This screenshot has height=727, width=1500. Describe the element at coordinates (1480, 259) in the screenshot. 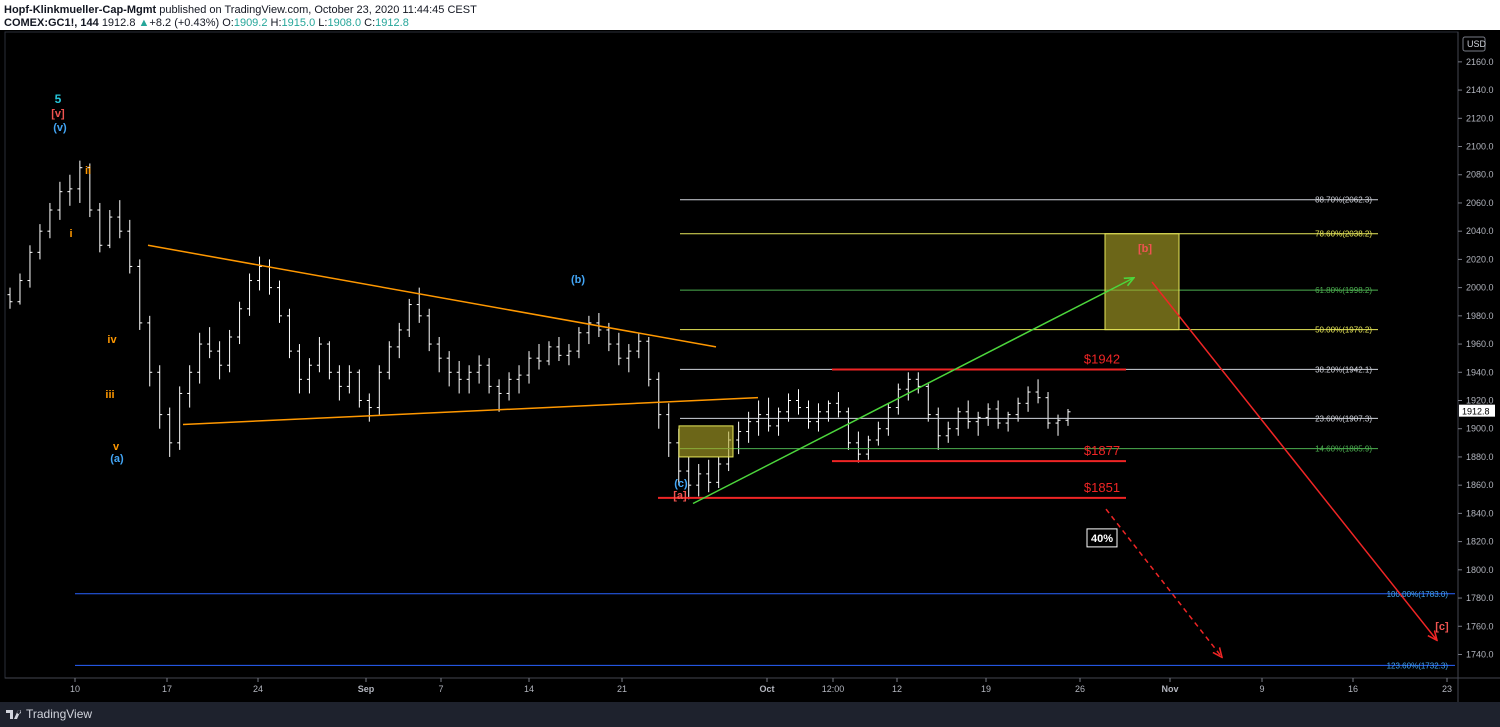

I see `price-tick-label: 2020.0` at that location.